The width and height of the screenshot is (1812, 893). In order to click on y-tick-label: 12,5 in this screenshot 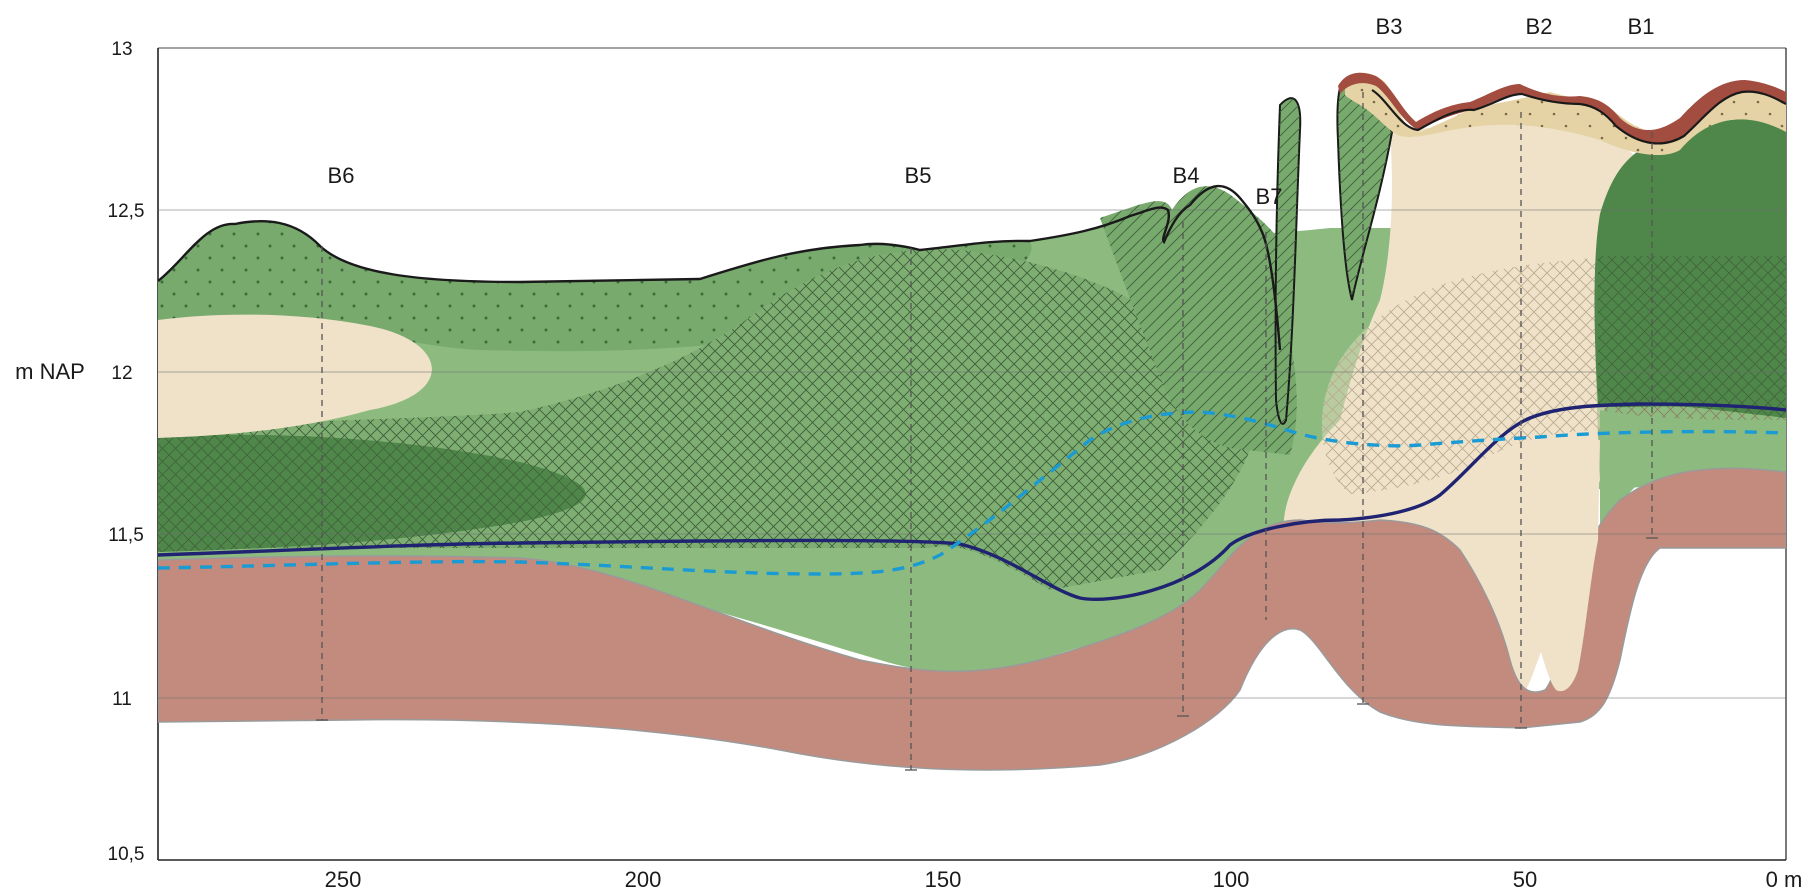, I will do `click(126, 211)`.